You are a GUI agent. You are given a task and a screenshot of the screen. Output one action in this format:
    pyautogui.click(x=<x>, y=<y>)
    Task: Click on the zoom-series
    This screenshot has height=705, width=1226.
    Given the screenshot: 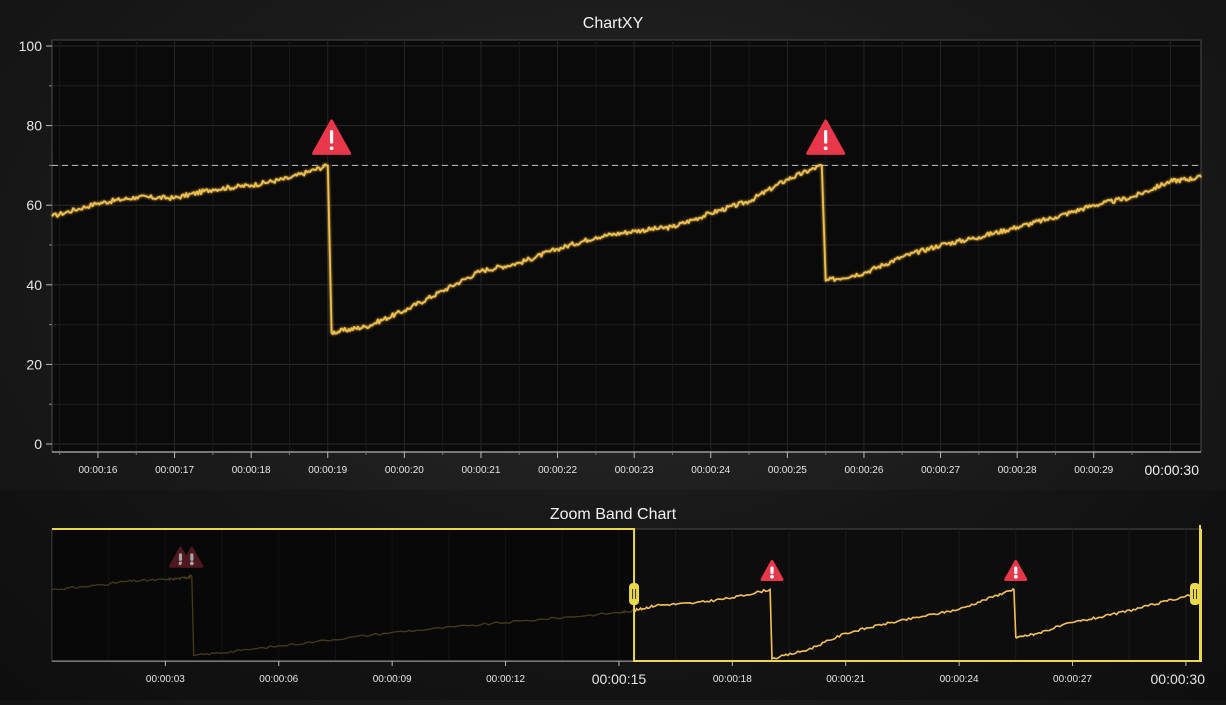 What is the action you would take?
    pyautogui.click(x=626, y=617)
    